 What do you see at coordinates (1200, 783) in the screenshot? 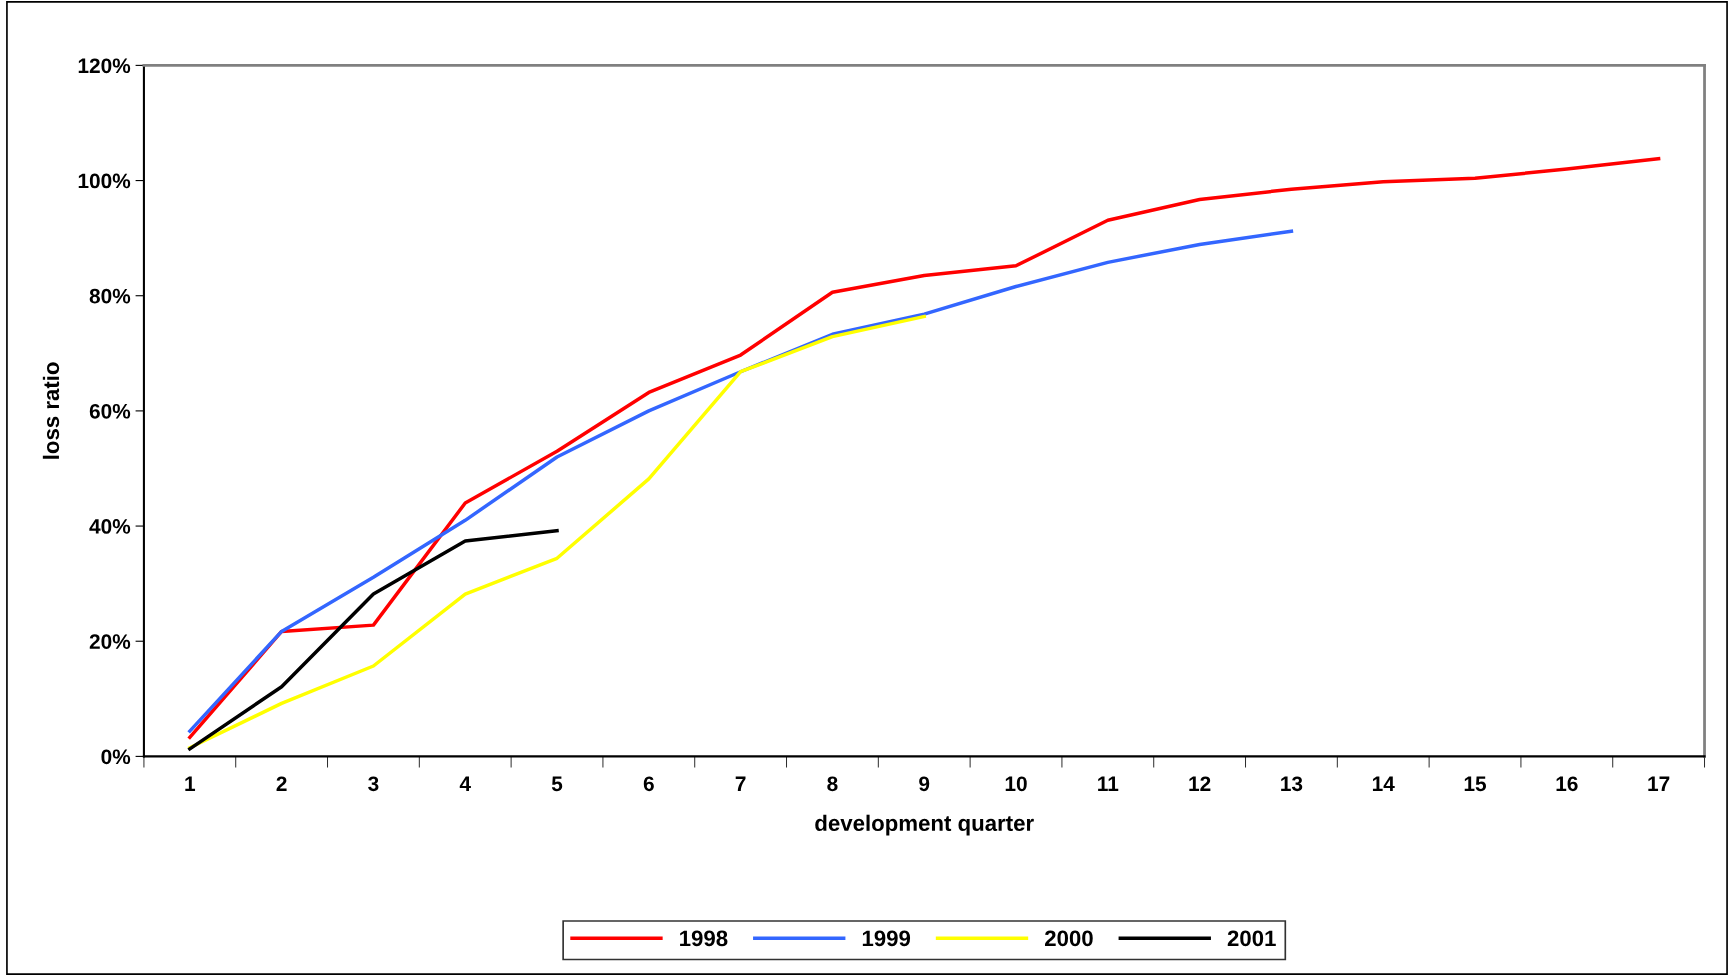
I see `x-tick-label: 12` at bounding box center [1200, 783].